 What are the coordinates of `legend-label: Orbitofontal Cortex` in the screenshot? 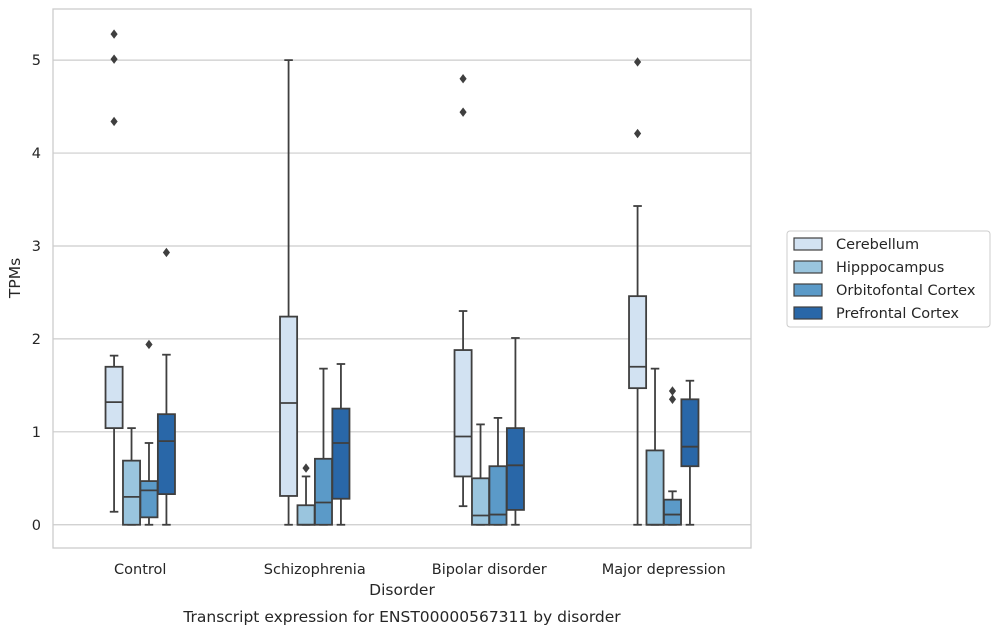 It's located at (906, 291).